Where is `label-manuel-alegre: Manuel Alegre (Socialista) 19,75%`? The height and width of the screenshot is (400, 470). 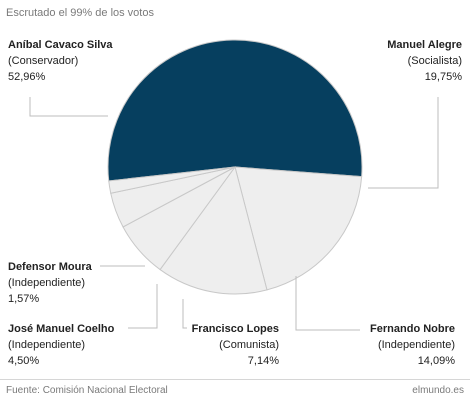 label-manuel-alegre: Manuel Alegre (Socialista) 19,75% is located at coordinates (424, 61).